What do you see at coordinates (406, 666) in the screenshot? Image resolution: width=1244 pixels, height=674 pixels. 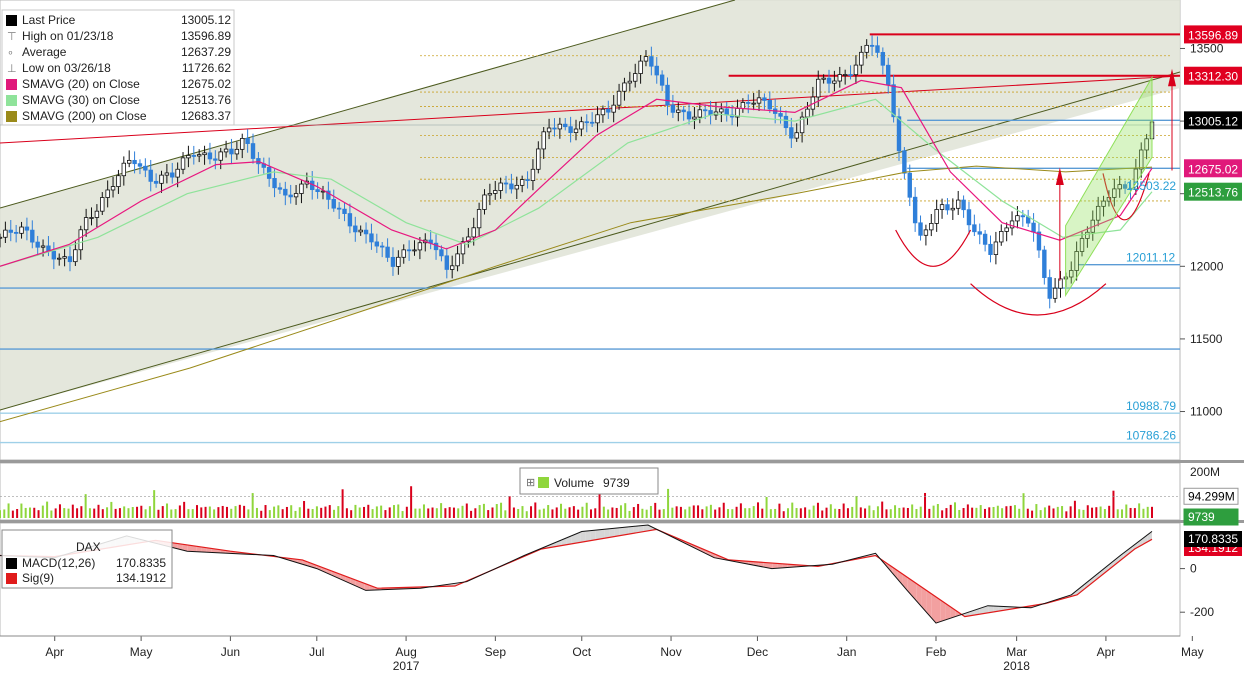 I see `year-label: 2017` at bounding box center [406, 666].